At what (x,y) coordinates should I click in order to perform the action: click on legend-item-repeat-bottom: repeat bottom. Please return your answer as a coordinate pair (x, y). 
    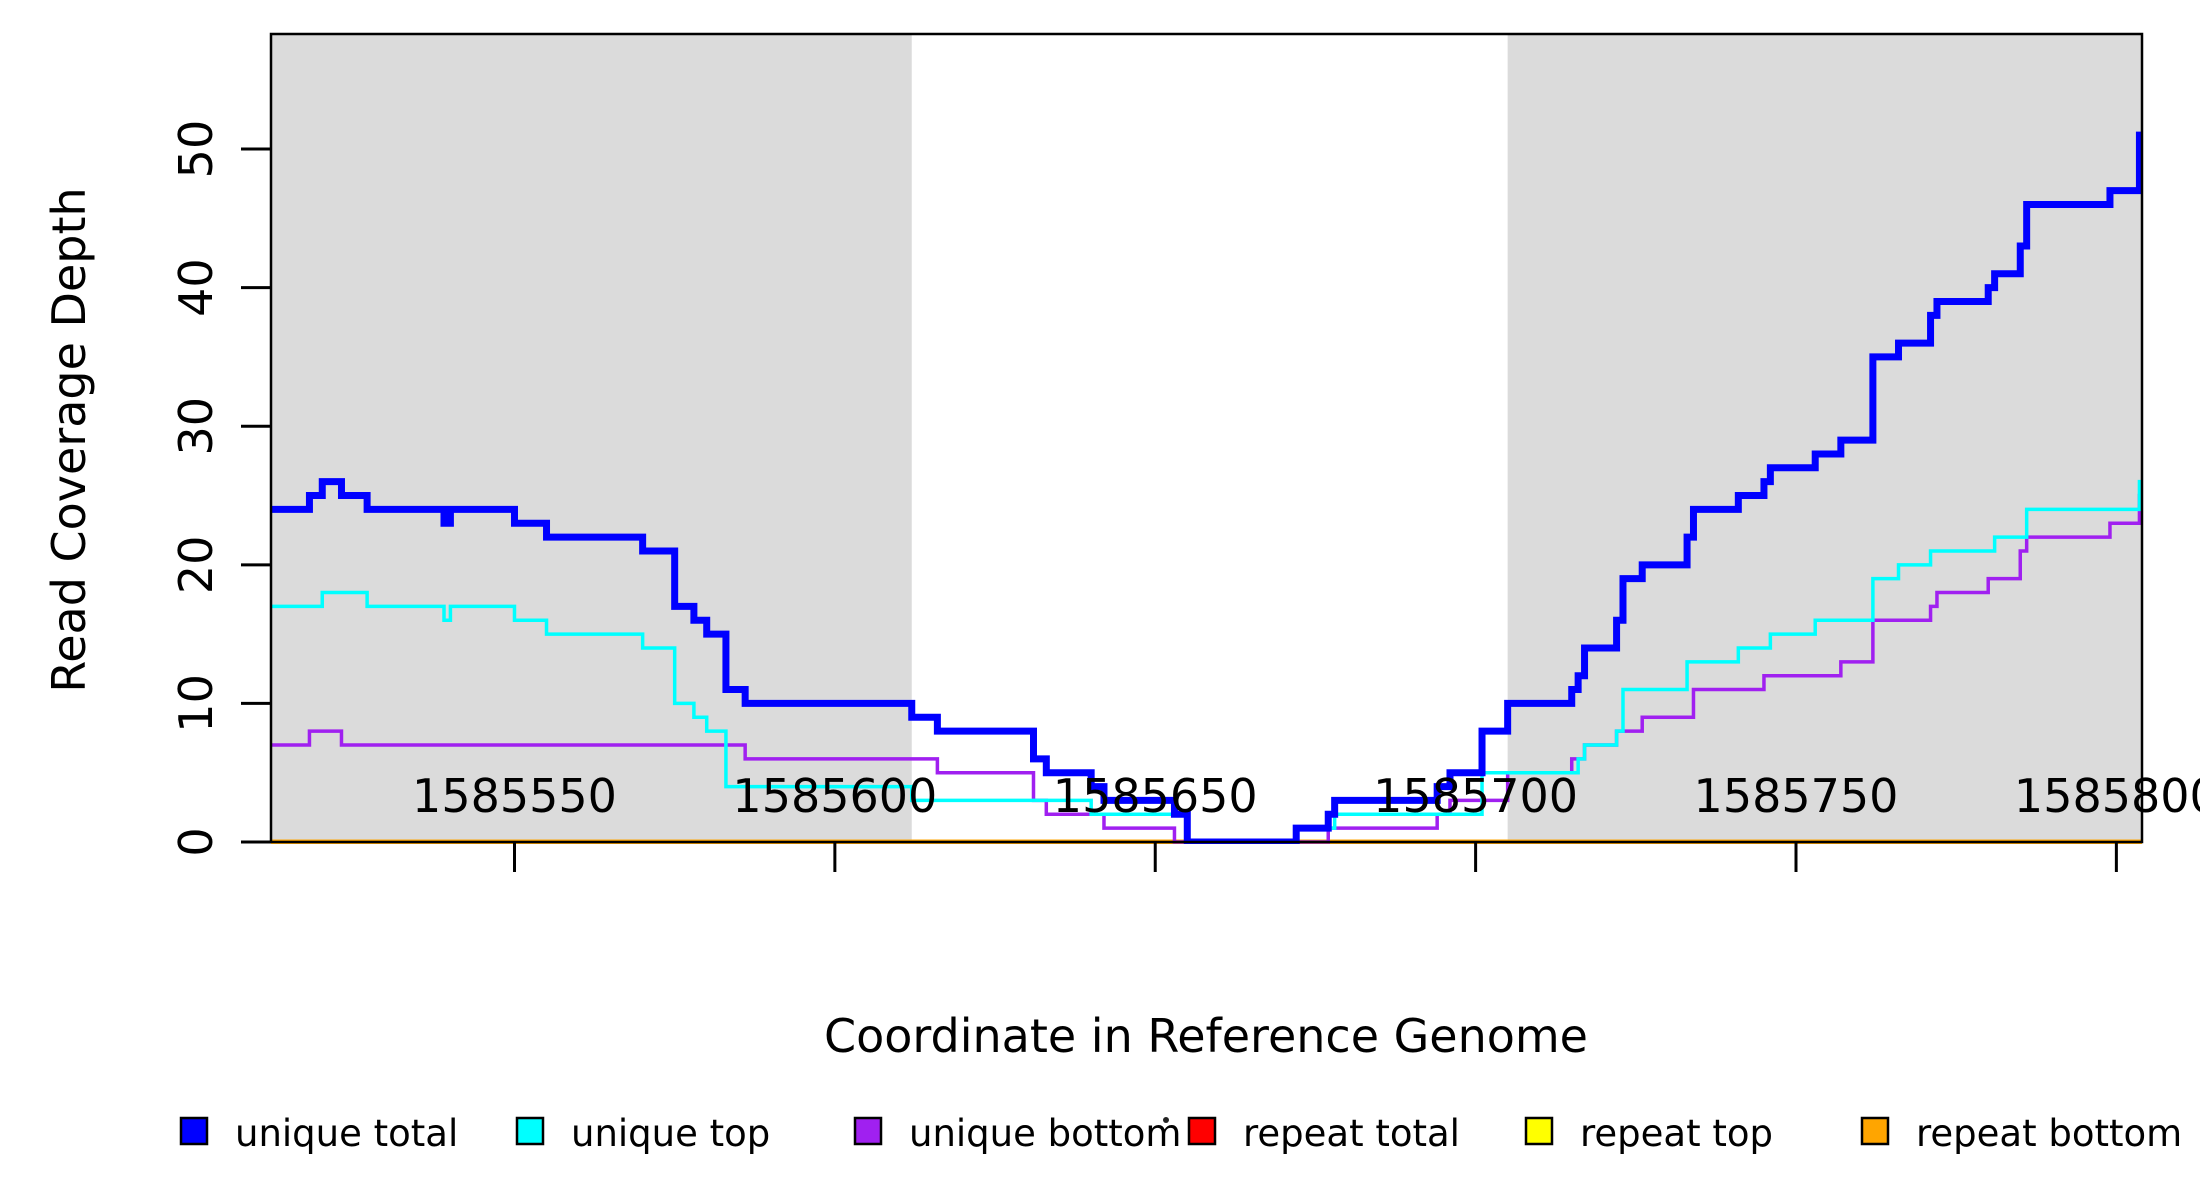
    Looking at the image, I should click on (2021, 1133).